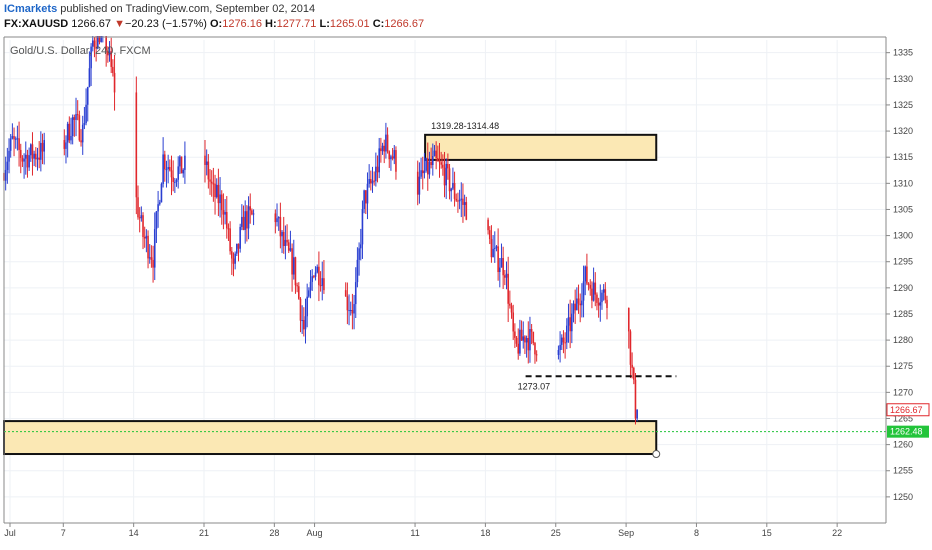 This screenshot has height=550, width=932. What do you see at coordinates (903, 392) in the screenshot?
I see `y-tick-label: 1270` at bounding box center [903, 392].